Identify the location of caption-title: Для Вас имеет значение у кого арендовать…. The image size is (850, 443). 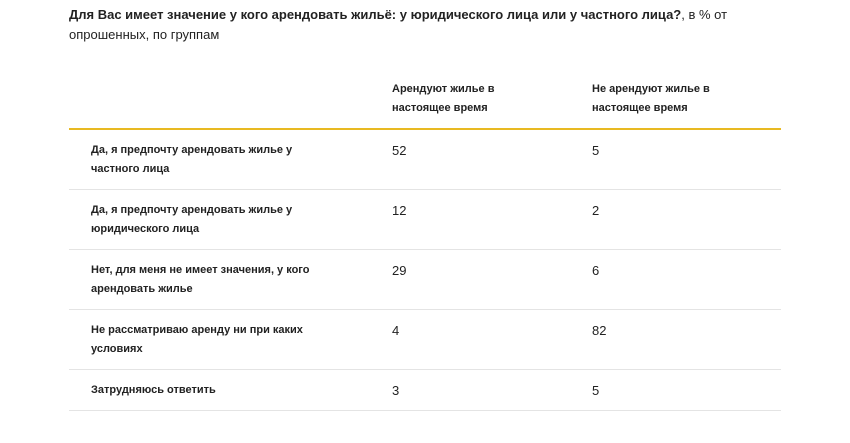
(375, 14).